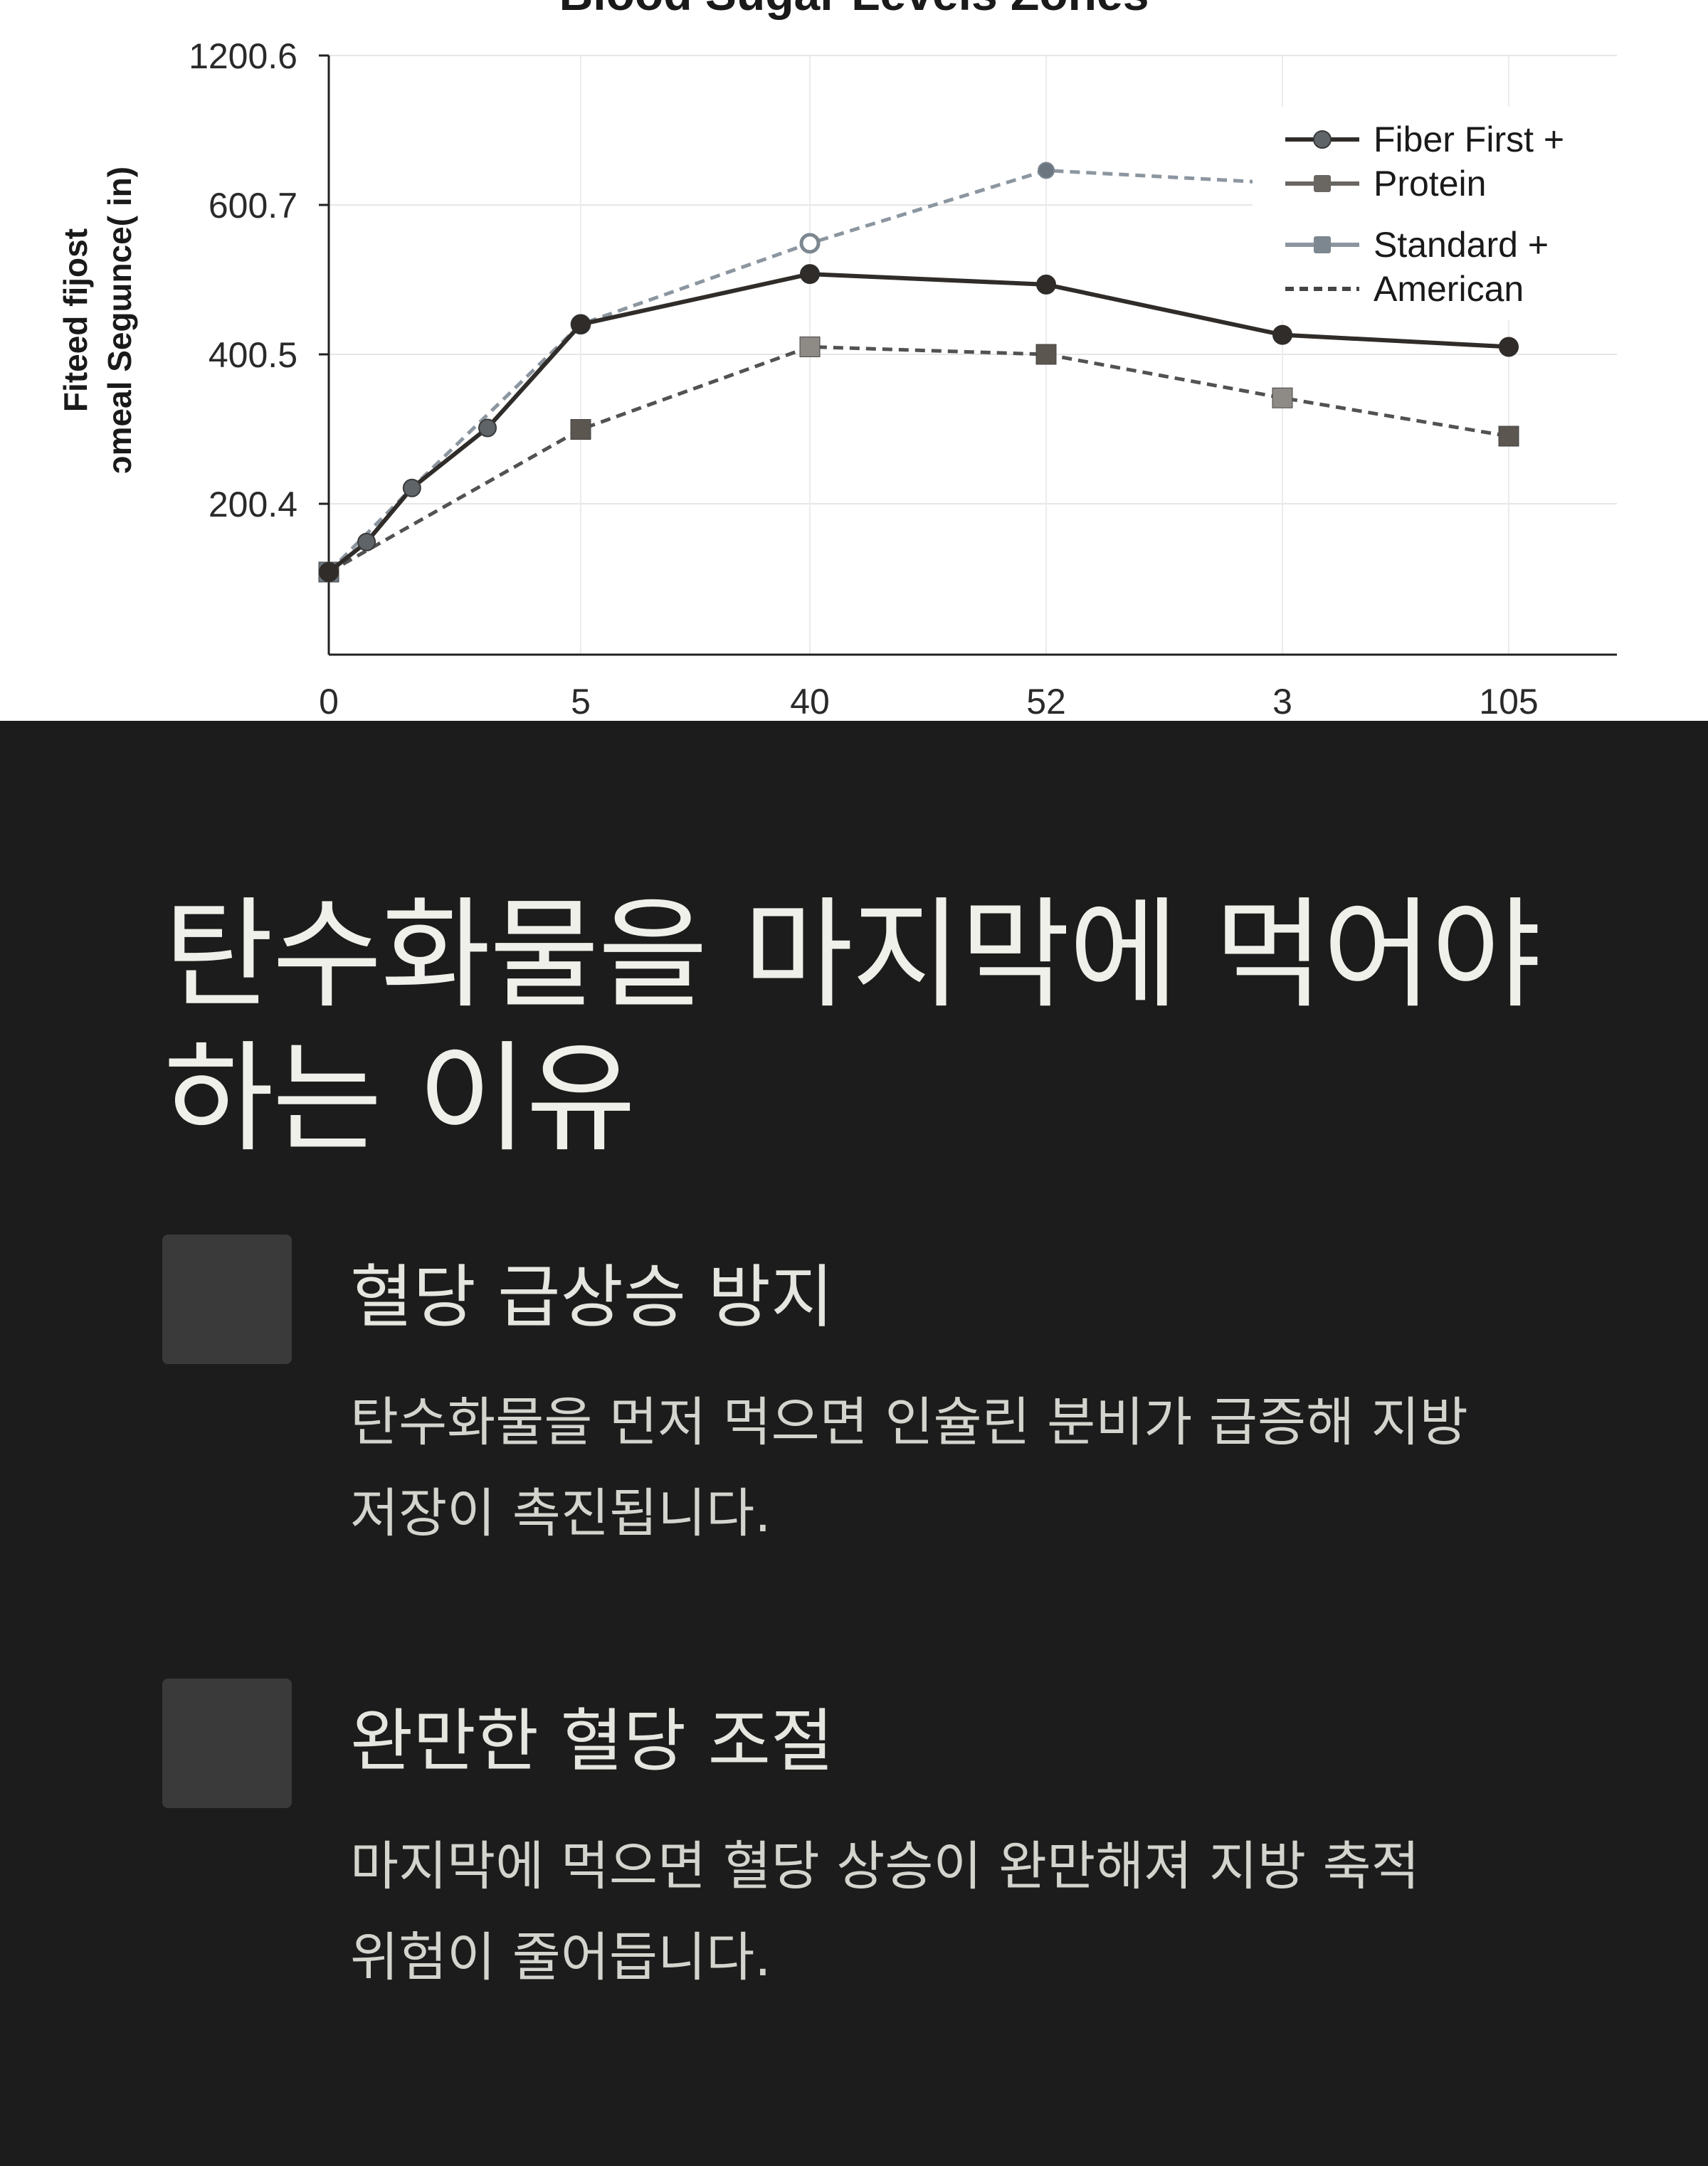  Describe the element at coordinates (1449, 289) in the screenshot. I see `legend-label: American` at that location.